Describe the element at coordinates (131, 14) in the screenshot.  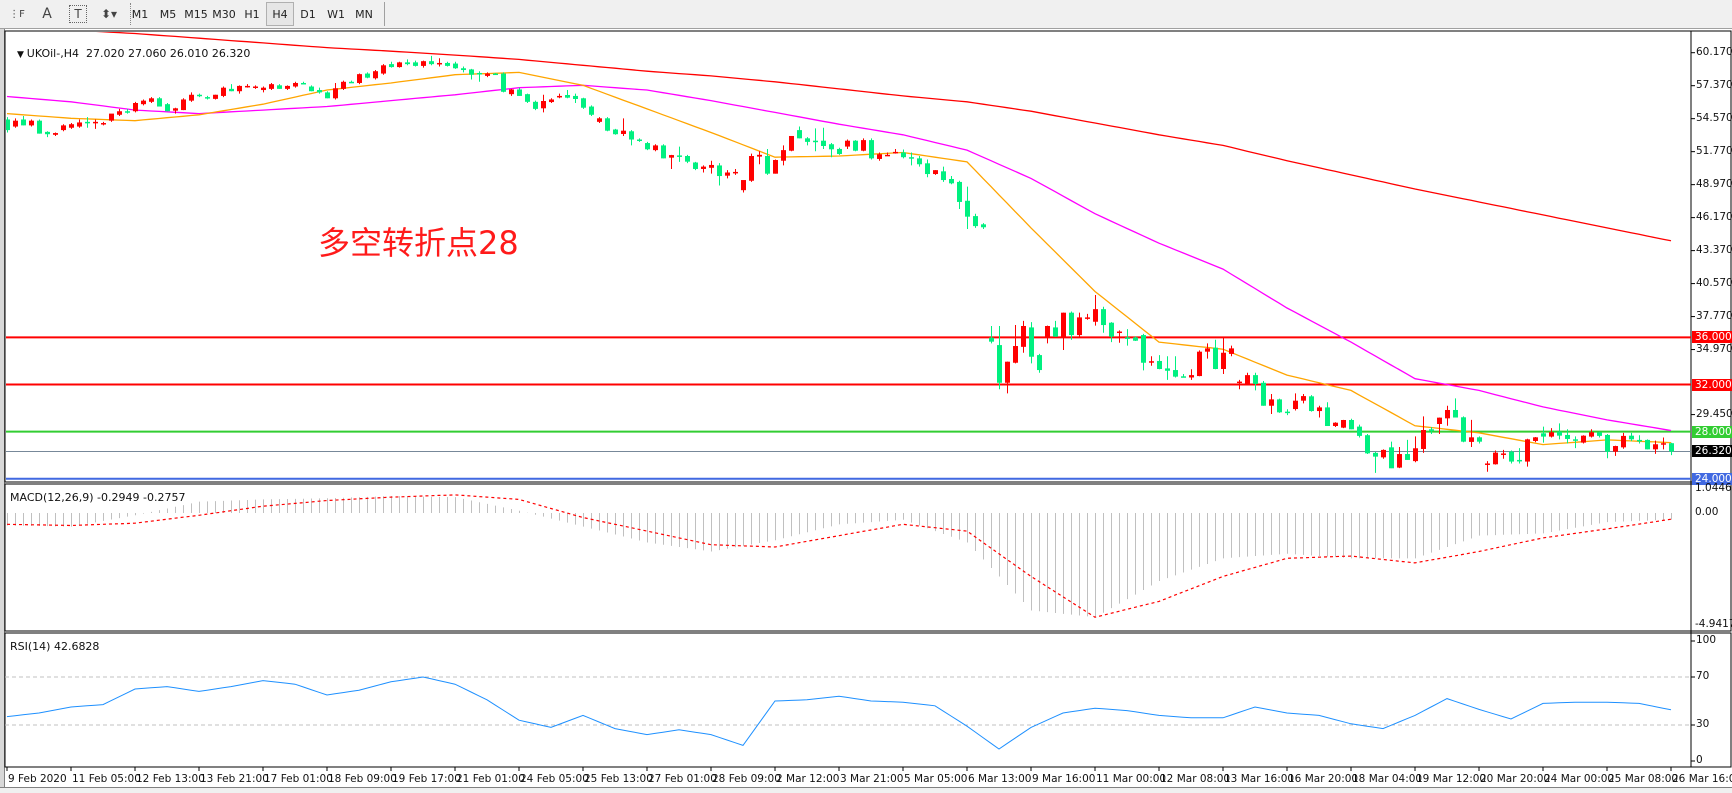
I see `toolbar-separator` at that location.